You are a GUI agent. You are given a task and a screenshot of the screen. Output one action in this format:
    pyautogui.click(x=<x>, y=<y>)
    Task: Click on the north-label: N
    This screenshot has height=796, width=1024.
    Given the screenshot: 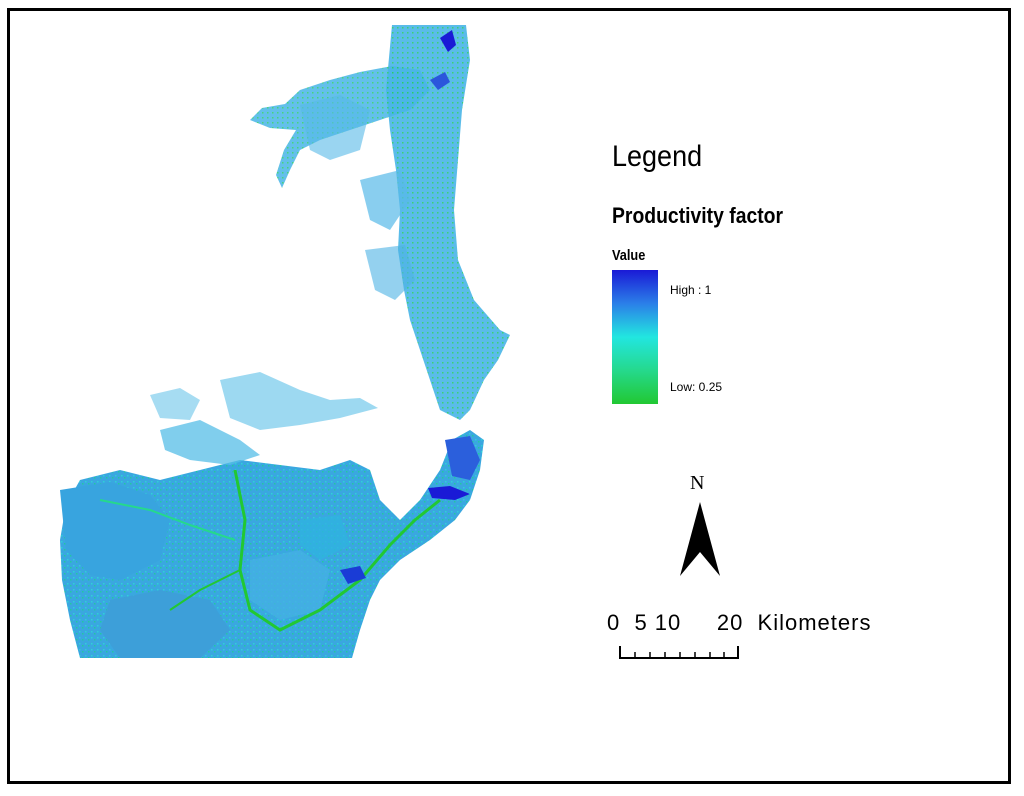 What is the action you would take?
    pyautogui.click(x=697, y=483)
    